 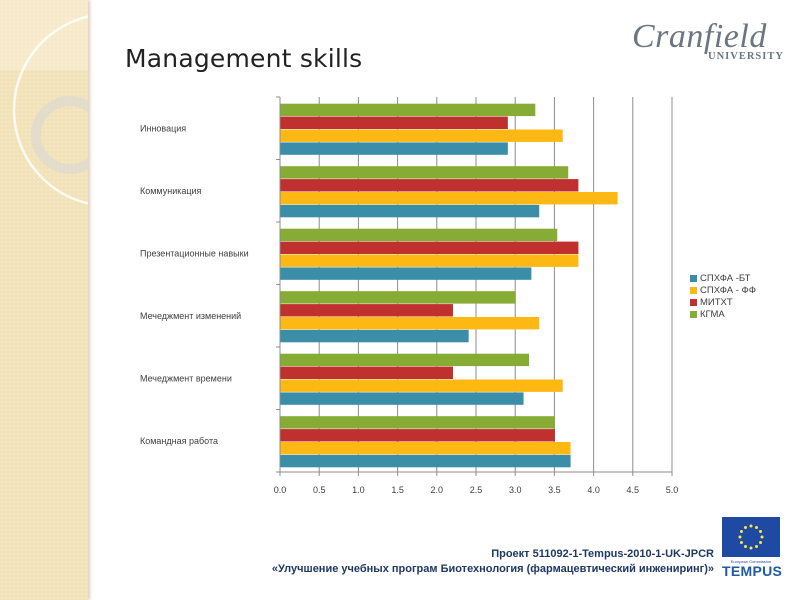 I want to click on eu-stars-icon, so click(x=751, y=537).